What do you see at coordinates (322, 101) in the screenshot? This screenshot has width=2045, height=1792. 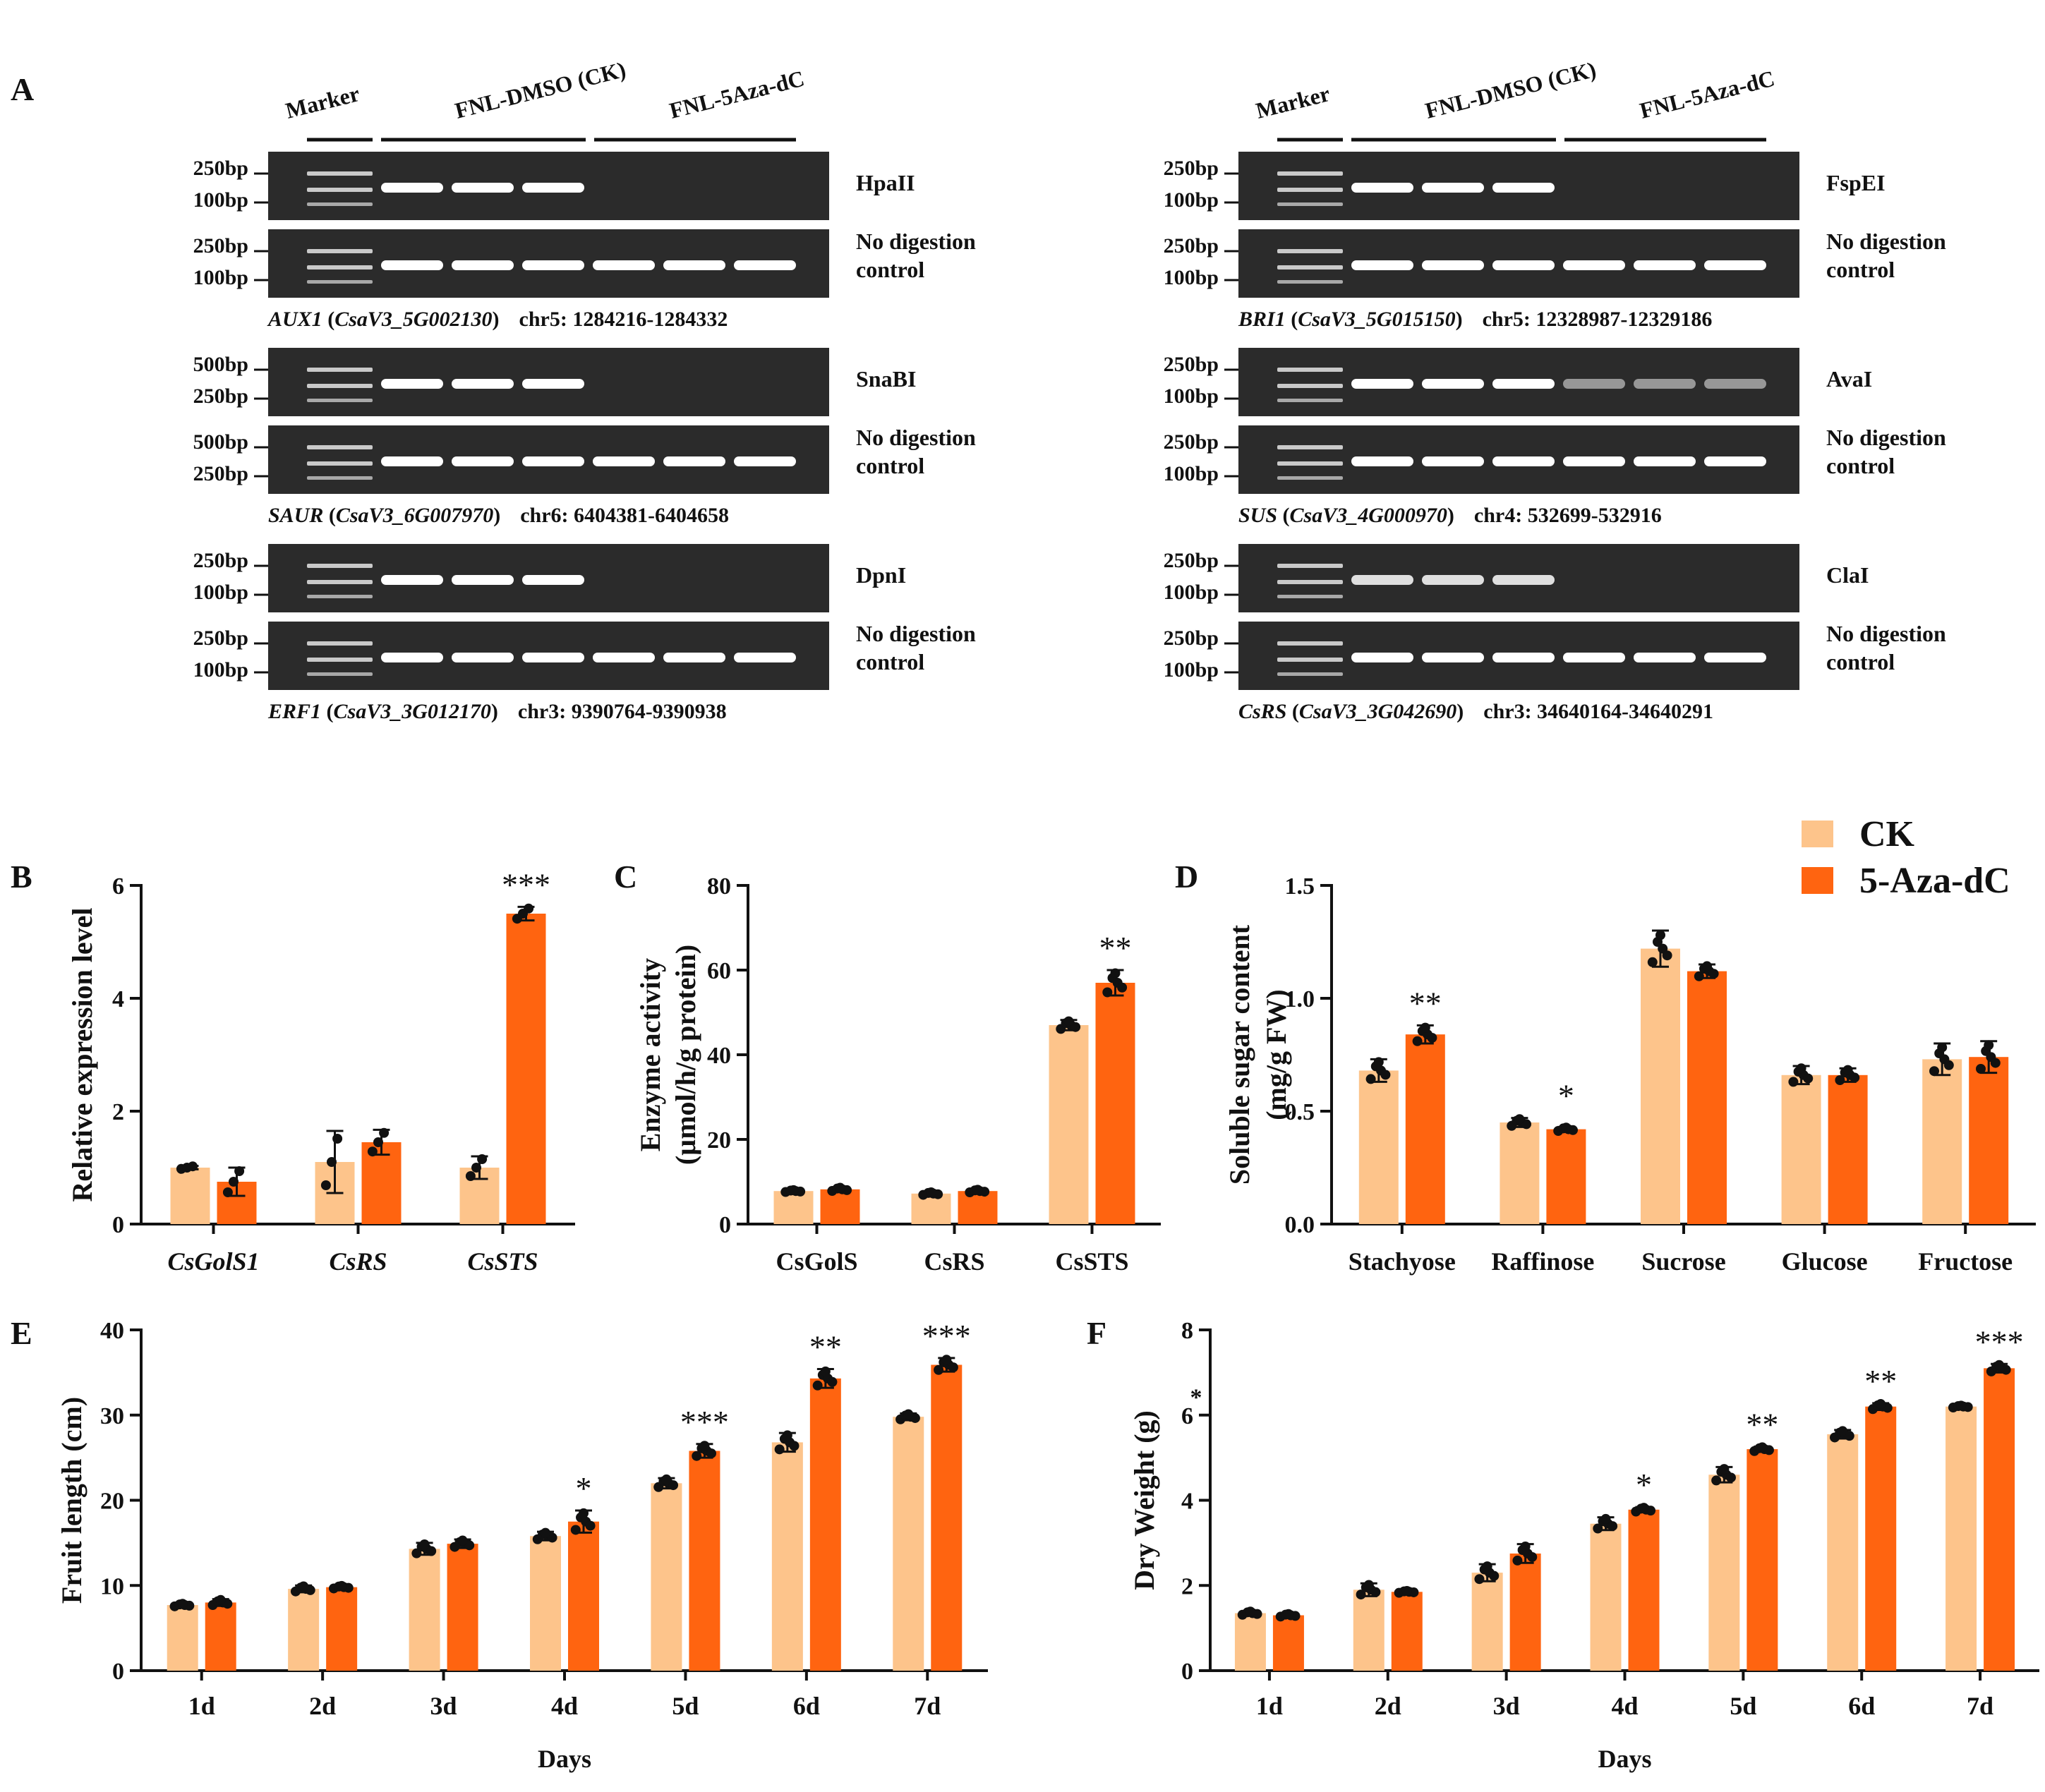 I see `marker-label: Marker` at bounding box center [322, 101].